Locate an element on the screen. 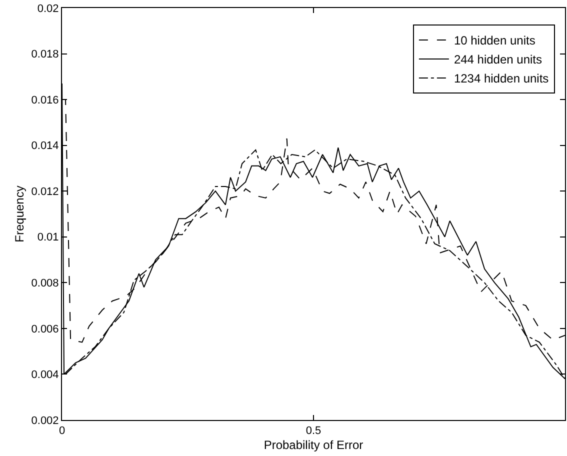 This screenshot has height=456, width=567. y-tick-label: 0.004 is located at coordinates (45, 375).